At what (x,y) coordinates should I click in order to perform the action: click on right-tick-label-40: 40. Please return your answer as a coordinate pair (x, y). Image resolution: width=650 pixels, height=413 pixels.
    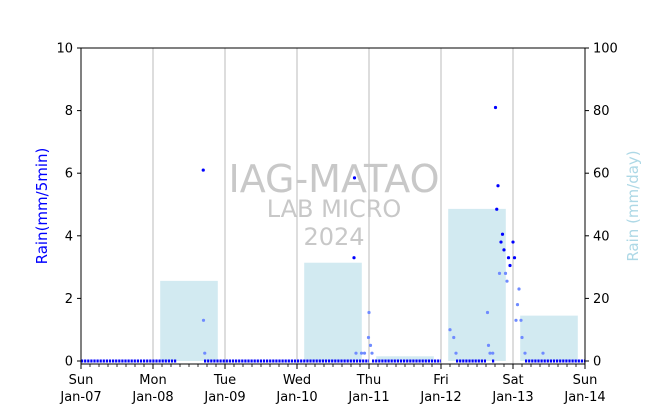
    Looking at the image, I should click on (601, 236).